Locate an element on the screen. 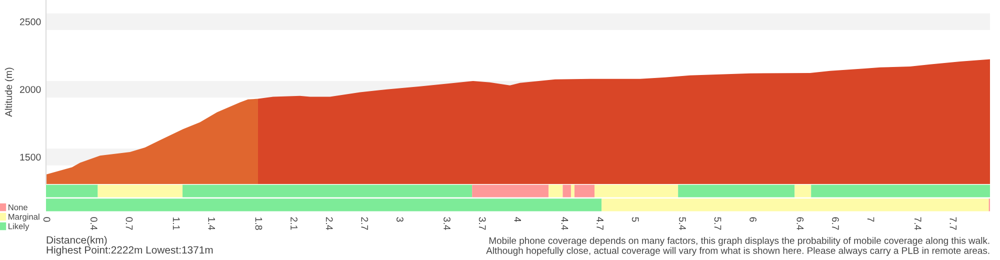 The width and height of the screenshot is (1000, 260). y-tick-label: 2000 is located at coordinates (30, 89).